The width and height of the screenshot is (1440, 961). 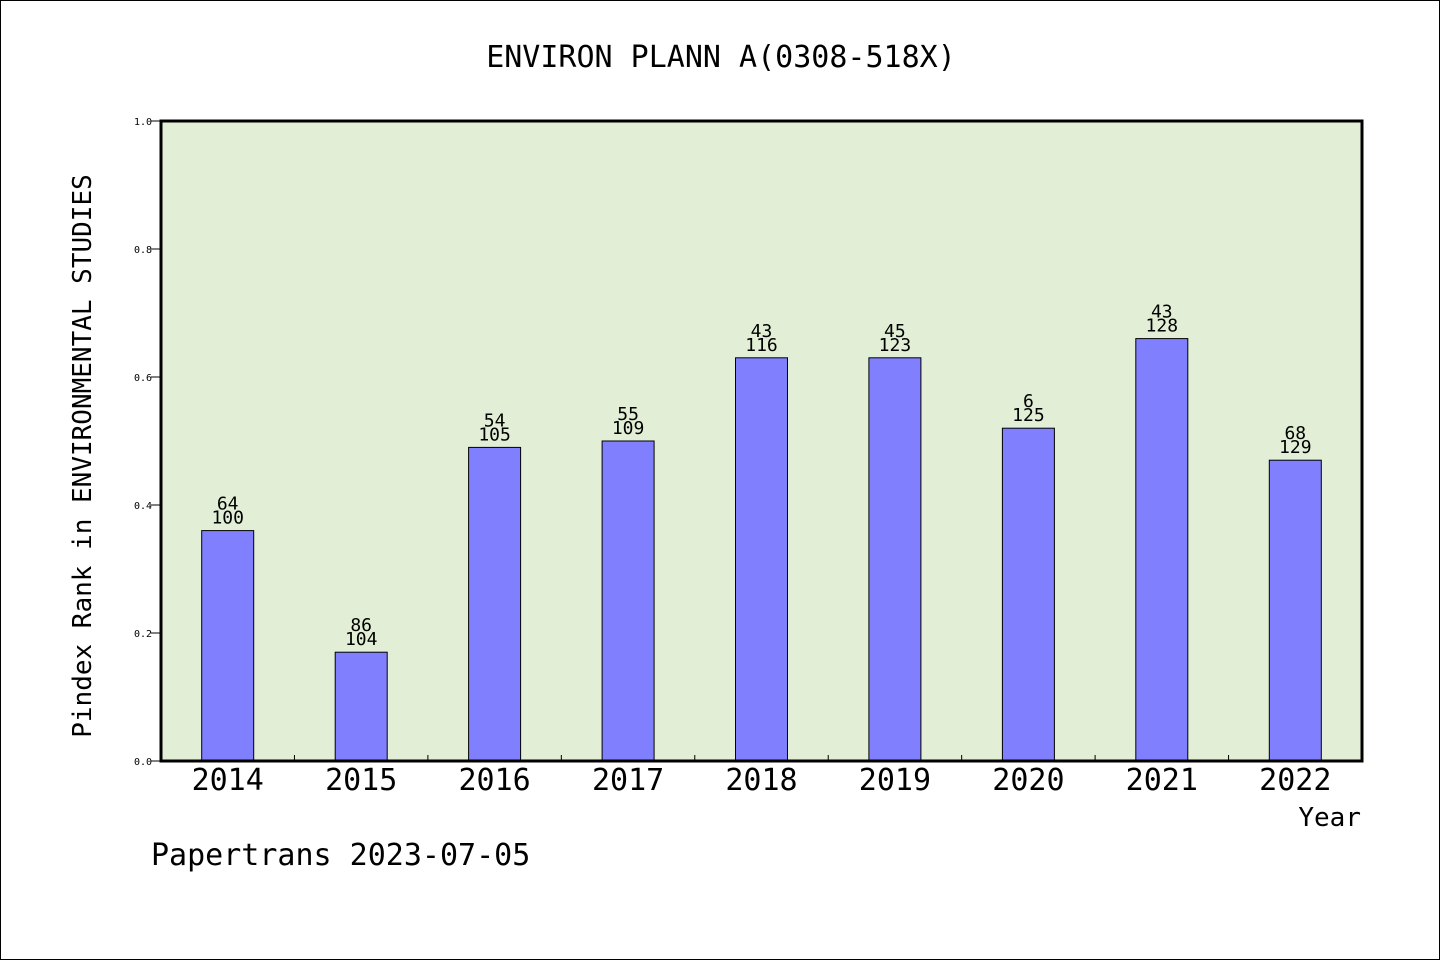 I want to click on bar-label-bottom: 104, so click(x=361, y=639).